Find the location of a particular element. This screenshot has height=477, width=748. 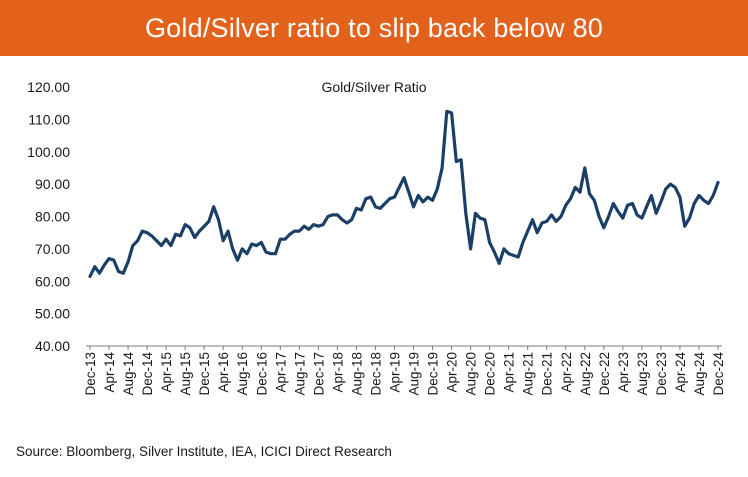

x-tick-label: Aug-17 is located at coordinates (299, 374).